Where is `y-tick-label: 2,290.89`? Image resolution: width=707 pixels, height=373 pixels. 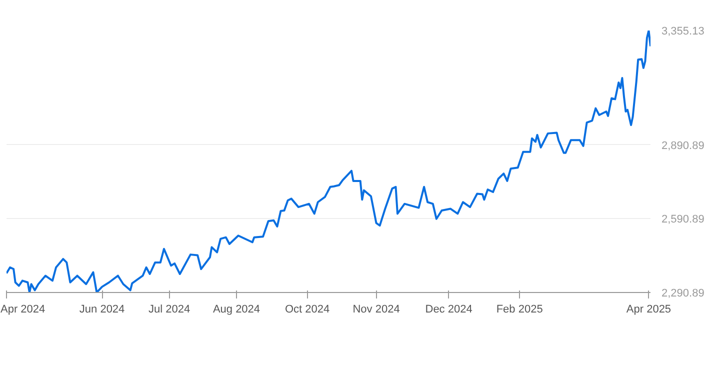 y-tick-label: 2,290.89 is located at coordinates (683, 294).